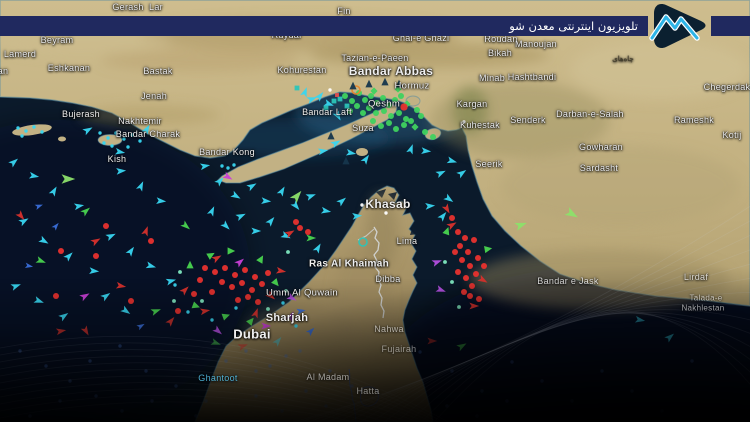 This screenshot has width=750, height=422. I want to click on islet, so click(62, 139).